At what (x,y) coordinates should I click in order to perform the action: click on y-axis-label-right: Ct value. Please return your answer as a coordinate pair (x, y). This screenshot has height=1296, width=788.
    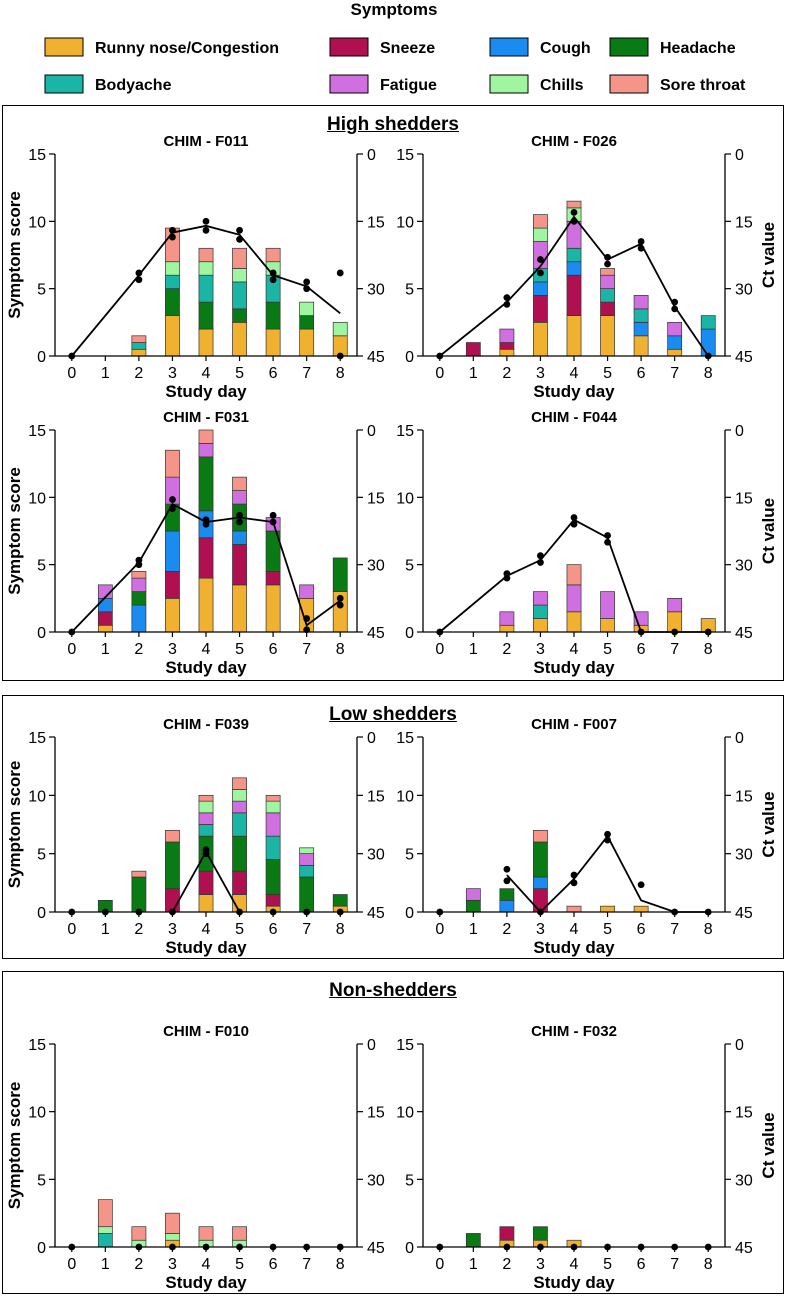
    Looking at the image, I should click on (768, 255).